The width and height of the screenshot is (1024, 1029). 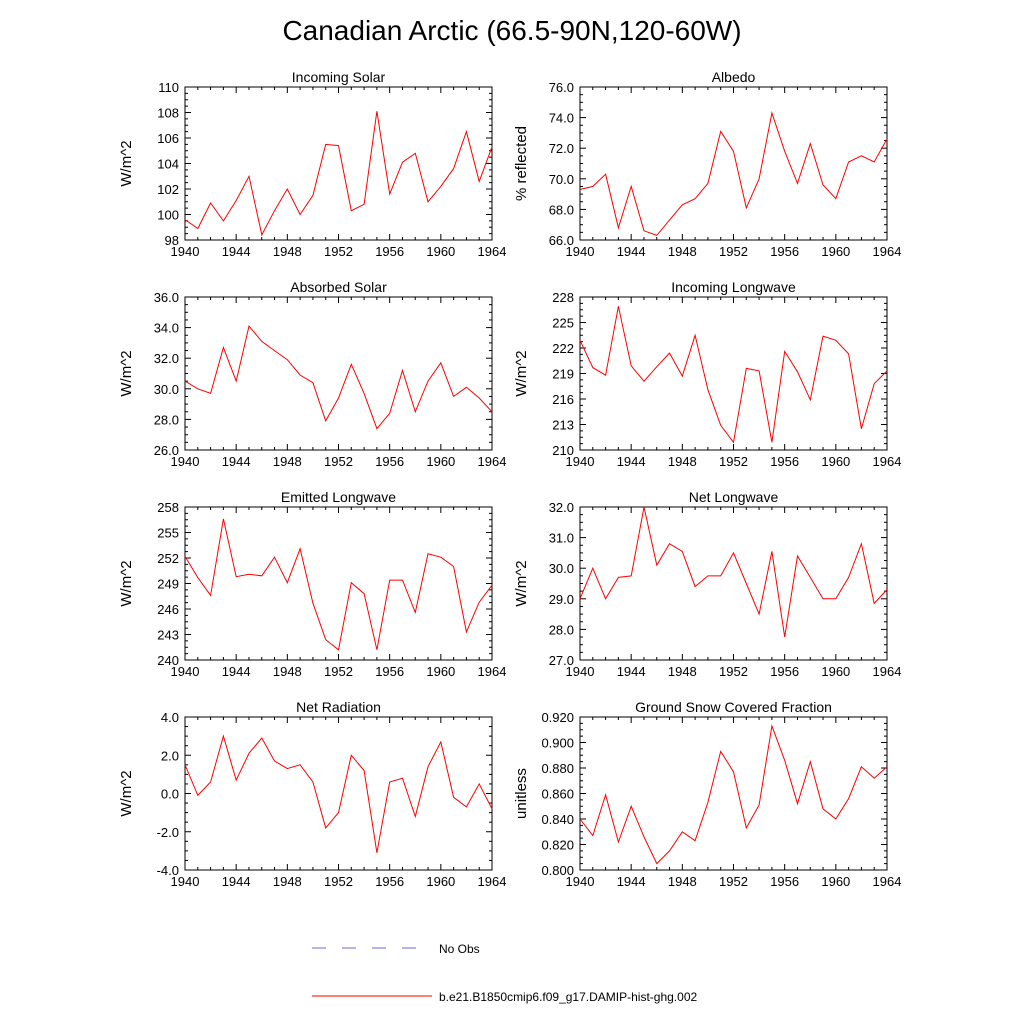 I want to click on incoming-solar-xtick-label: 1956, so click(x=389, y=251).